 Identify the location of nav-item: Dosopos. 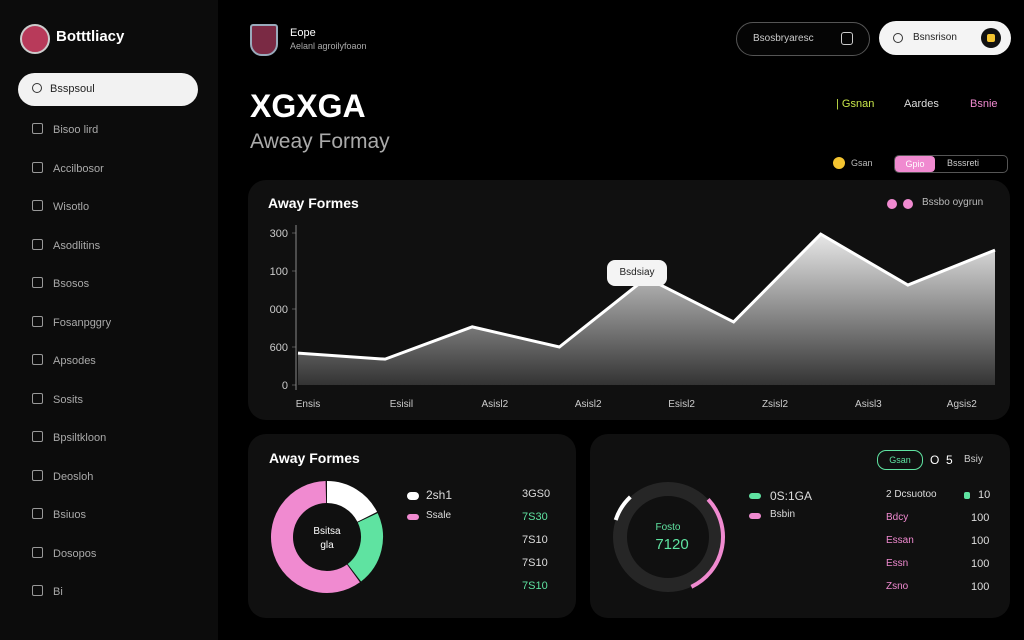
(64, 553).